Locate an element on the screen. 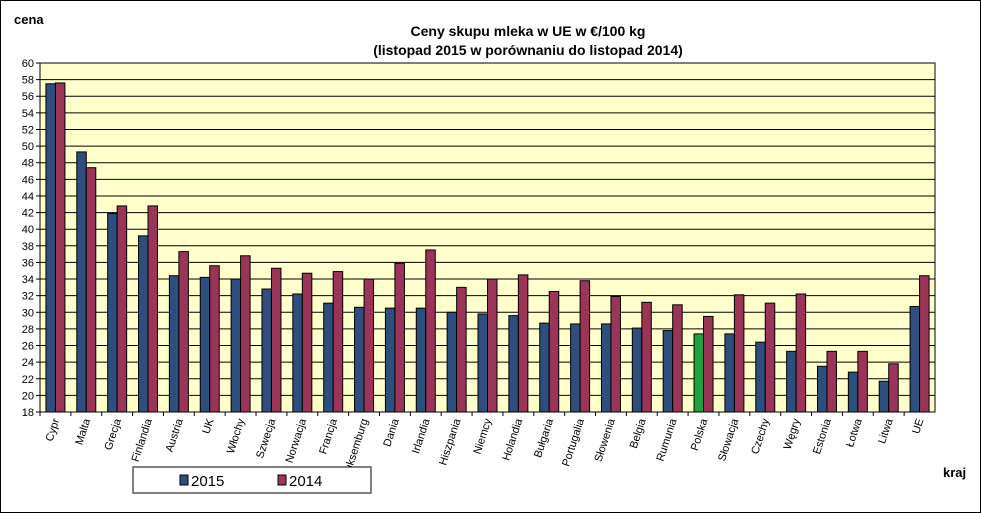  x-tick-label: Finlandia is located at coordinates (142, 439).